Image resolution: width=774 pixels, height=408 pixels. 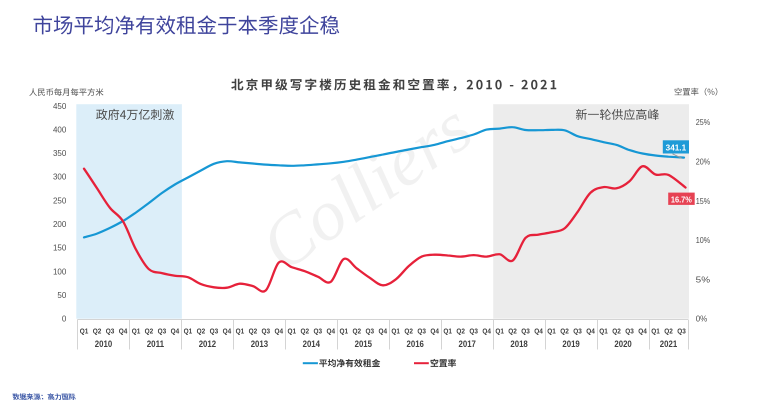 What do you see at coordinates (703, 240) in the screenshot?
I see `svg-text: 10%` at bounding box center [703, 240].